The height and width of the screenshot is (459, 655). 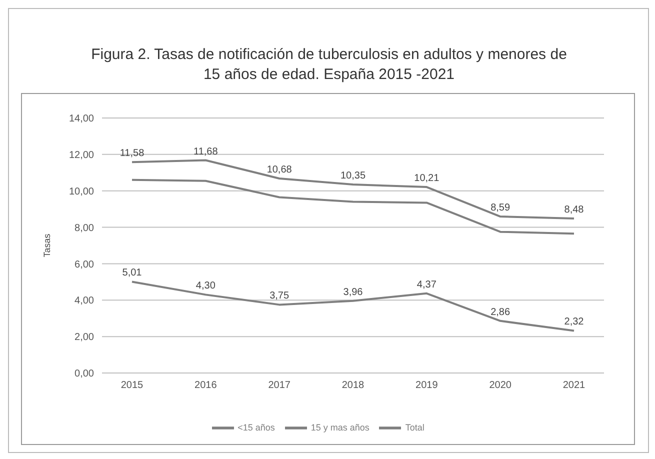 I want to click on legend-label: <15 años, so click(x=256, y=427).